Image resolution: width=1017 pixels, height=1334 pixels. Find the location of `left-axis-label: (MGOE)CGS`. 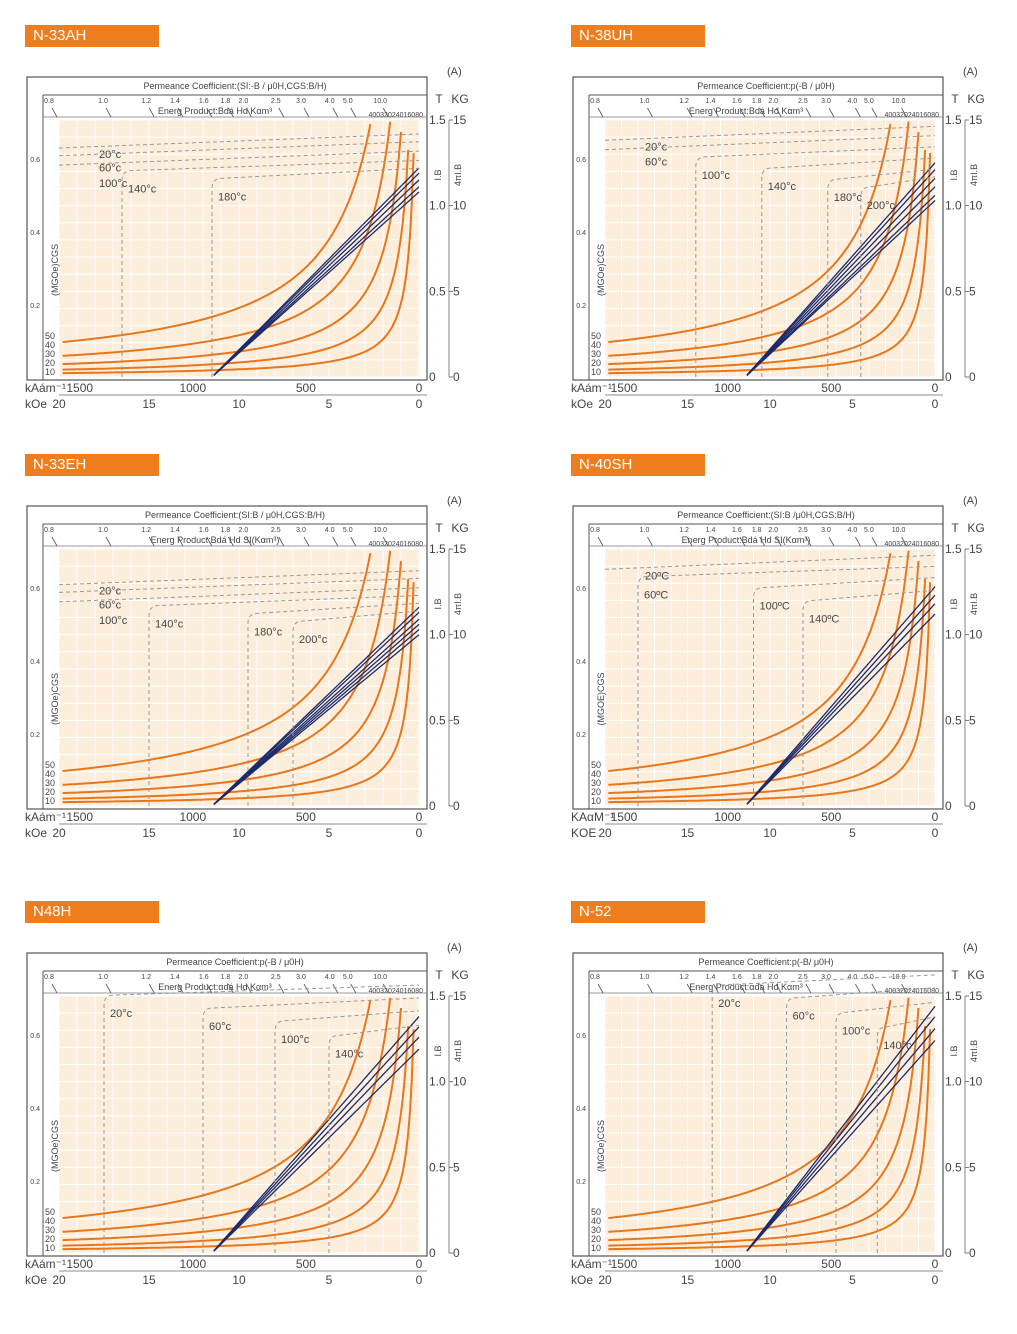

left-axis-label: (MGOE)CGS is located at coordinates (601, 699).